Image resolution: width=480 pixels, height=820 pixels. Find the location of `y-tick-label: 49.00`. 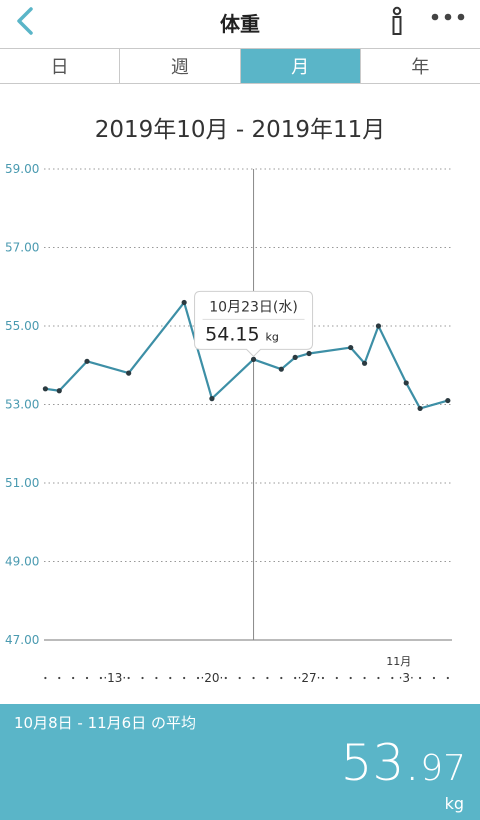

y-tick-label: 49.00 is located at coordinates (22, 562).